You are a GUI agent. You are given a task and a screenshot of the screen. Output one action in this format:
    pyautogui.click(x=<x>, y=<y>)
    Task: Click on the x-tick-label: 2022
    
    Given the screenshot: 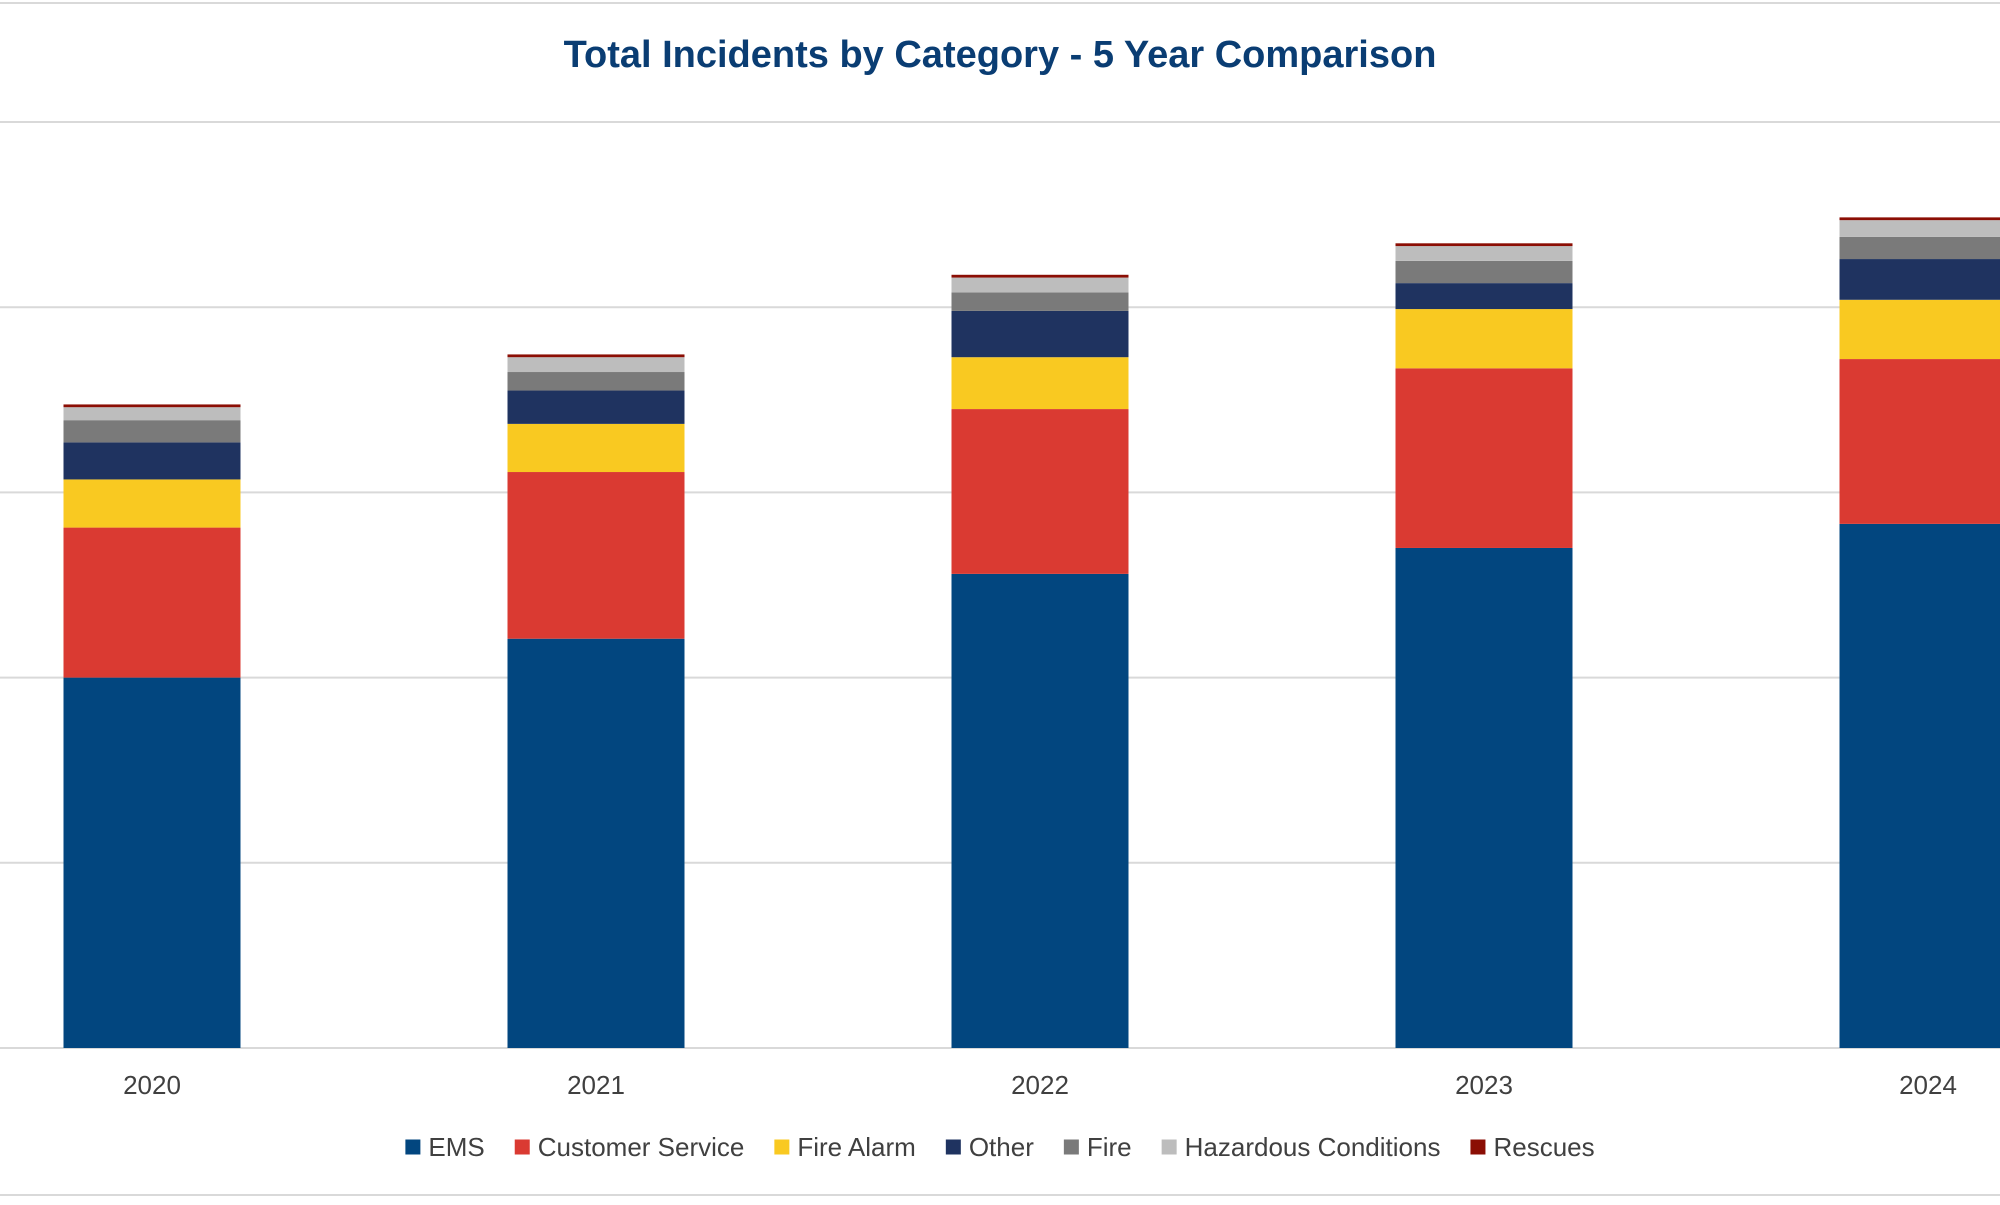 What is the action you would take?
    pyautogui.click(x=1040, y=1085)
    